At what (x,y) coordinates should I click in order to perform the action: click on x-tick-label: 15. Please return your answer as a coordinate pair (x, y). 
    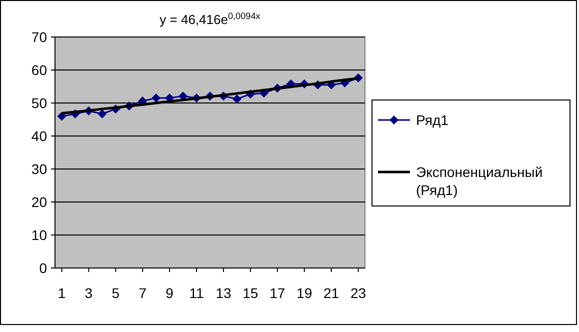
    Looking at the image, I should click on (250, 293).